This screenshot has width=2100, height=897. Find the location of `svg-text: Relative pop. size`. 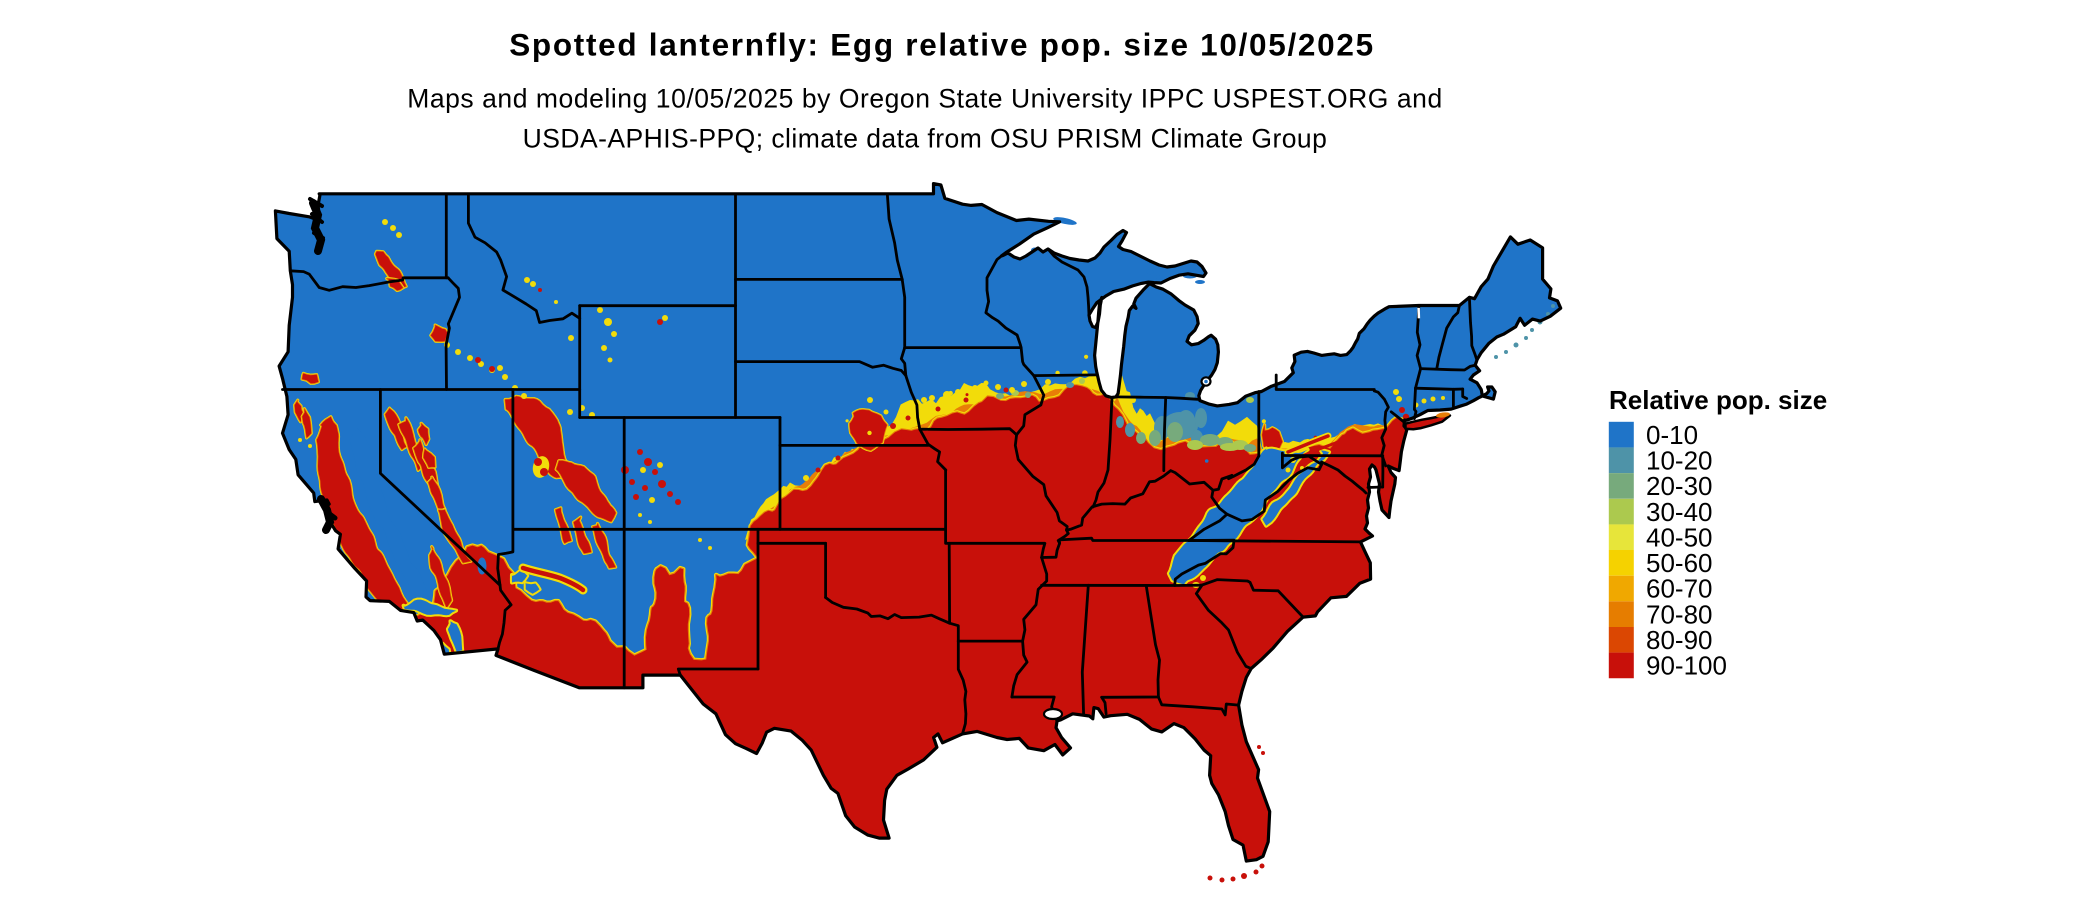

svg-text: Relative pop. size is located at coordinates (1718, 400).